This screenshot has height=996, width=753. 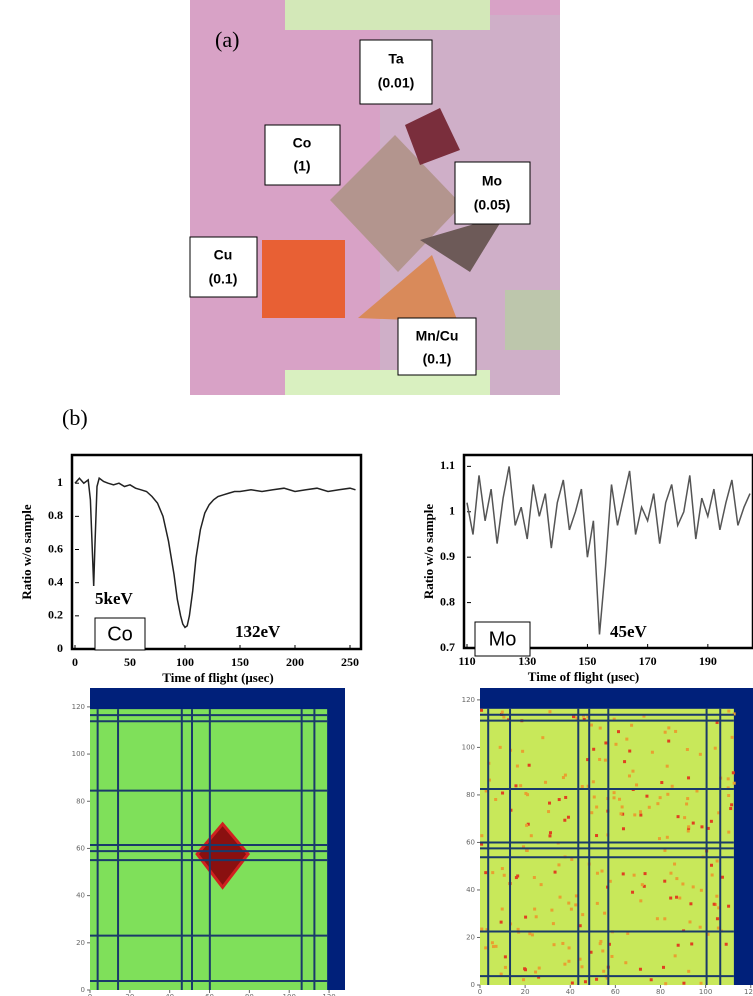 I want to click on y-tick-label: 1, so click(x=60, y=482).